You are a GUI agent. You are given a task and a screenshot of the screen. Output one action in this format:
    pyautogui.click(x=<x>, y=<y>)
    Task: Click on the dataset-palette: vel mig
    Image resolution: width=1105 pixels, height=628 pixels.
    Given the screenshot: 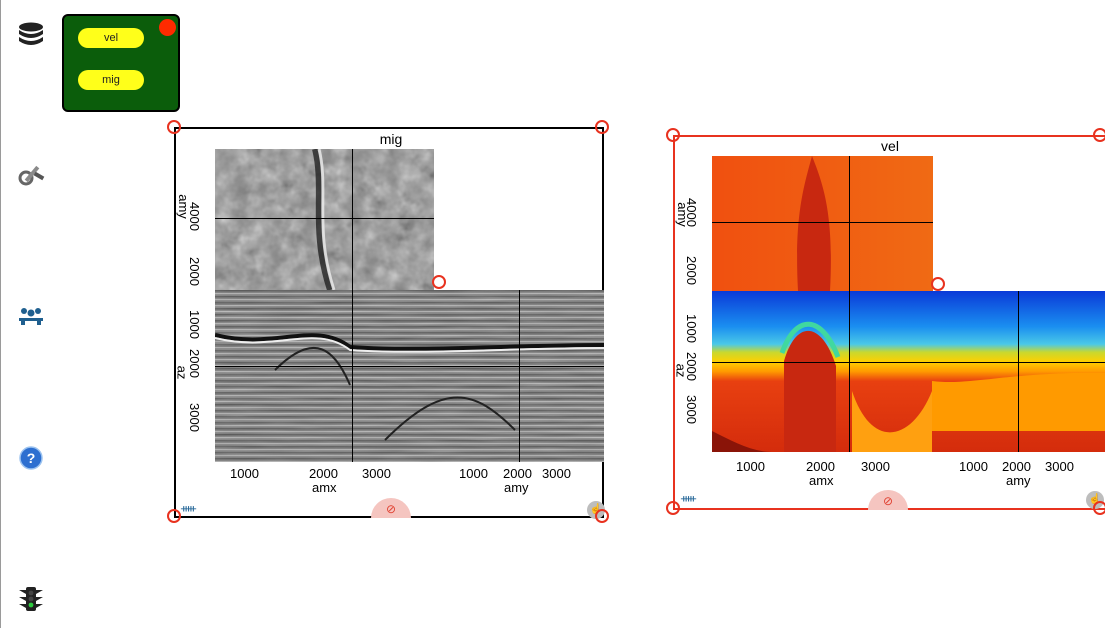 What is the action you would take?
    pyautogui.click(x=121, y=63)
    